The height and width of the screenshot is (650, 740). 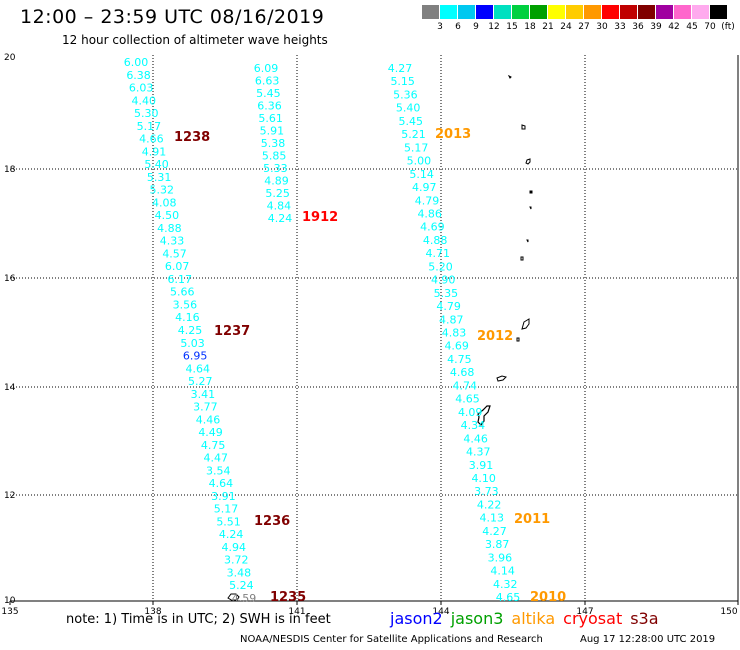 What do you see at coordinates (244, 598) in the screenshot?
I see `wave-height-value: 4.59` at bounding box center [244, 598].